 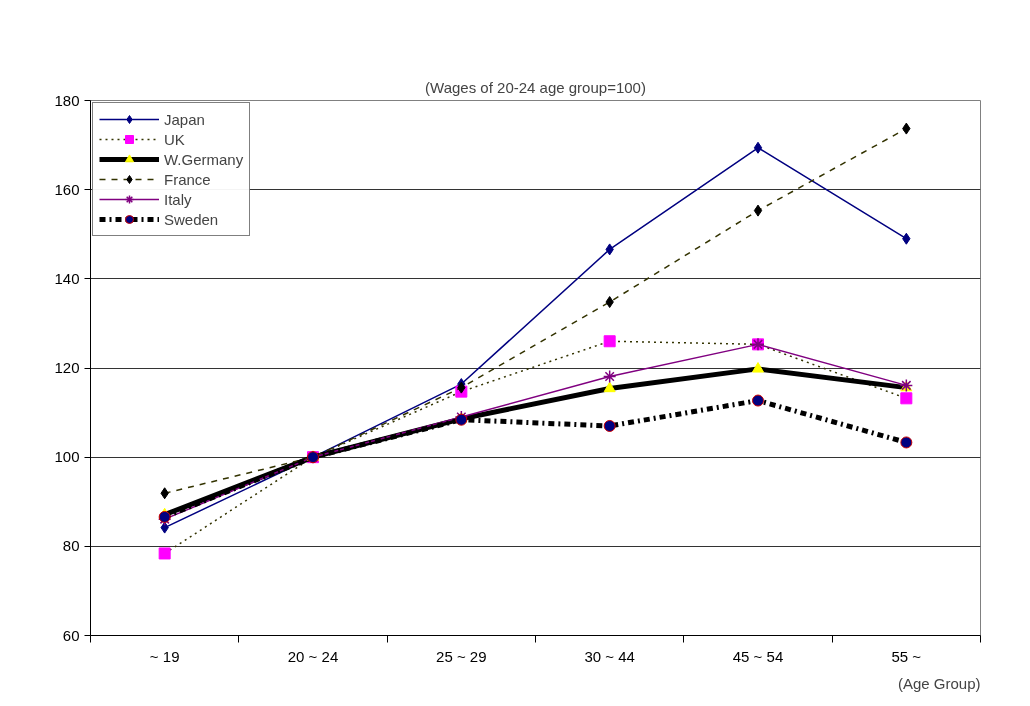 I want to click on legend-label: France, so click(x=187, y=179).